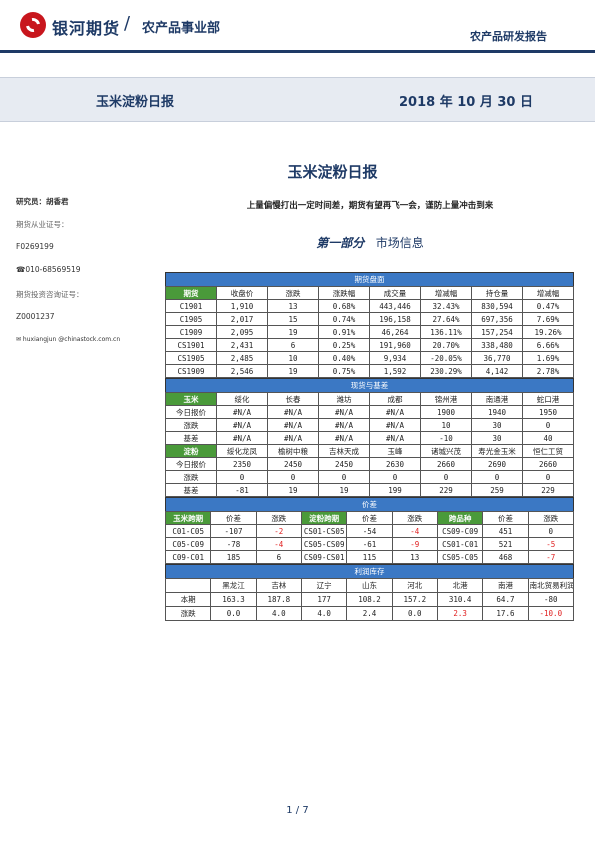 Image resolution: width=595 pixels, height=842 pixels. Describe the element at coordinates (35, 316) in the screenshot. I see `advisor-license-number: Z0001237` at that location.